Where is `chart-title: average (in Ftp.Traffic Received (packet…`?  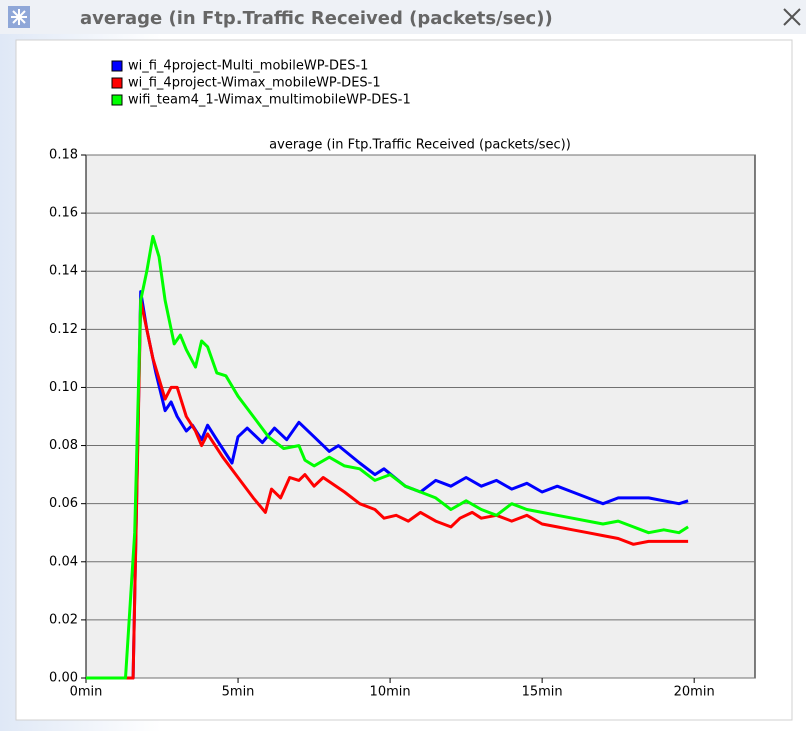 chart-title: average (in Ftp.Traffic Received (packet… is located at coordinates (420, 145).